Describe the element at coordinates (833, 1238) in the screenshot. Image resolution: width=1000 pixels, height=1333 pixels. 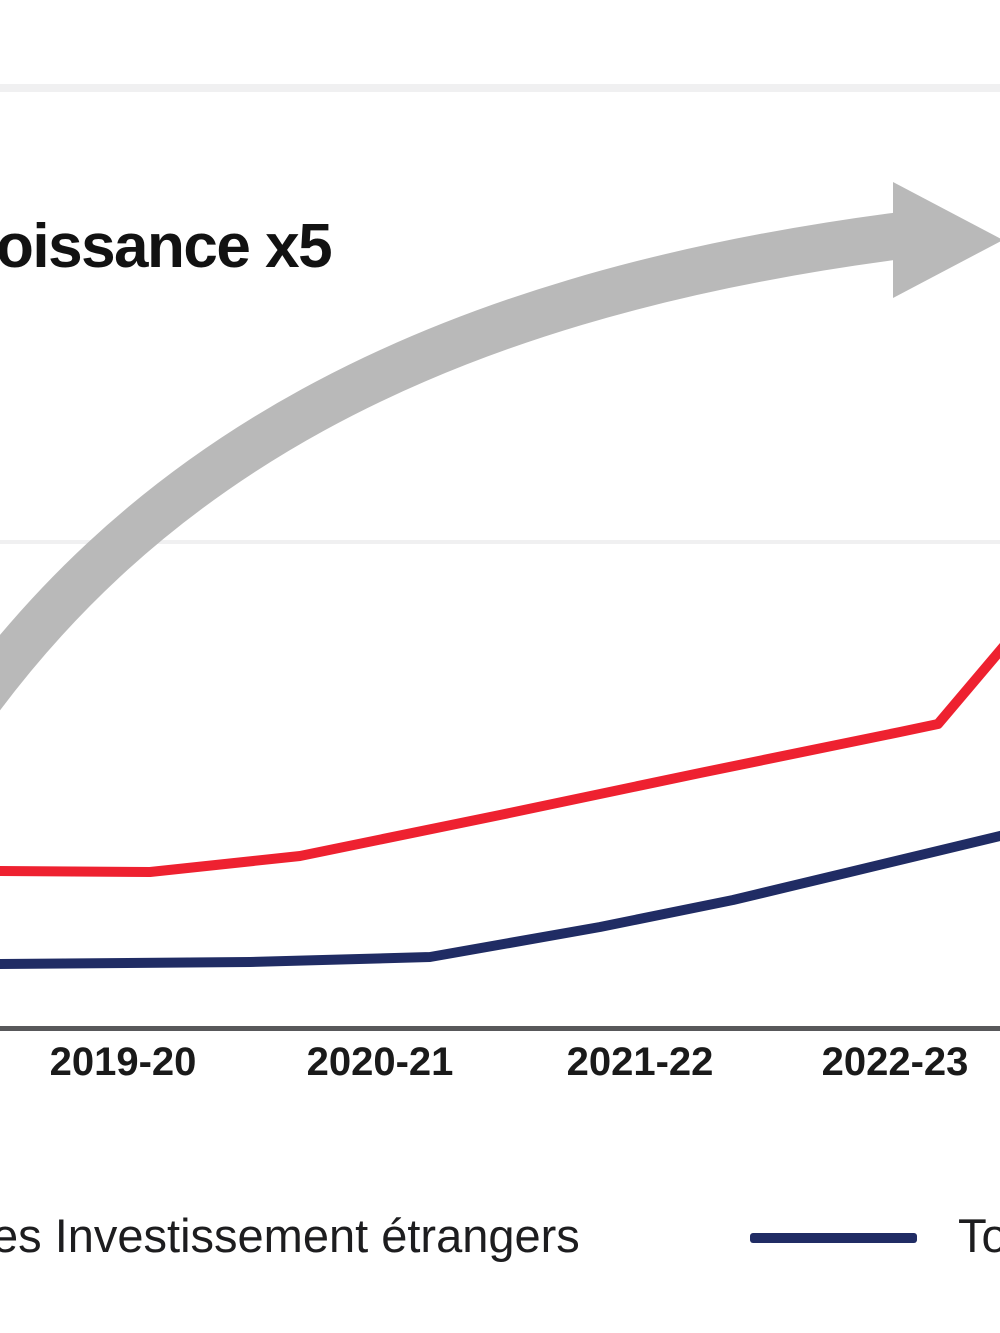
I see `legend-swatch-navy` at that location.